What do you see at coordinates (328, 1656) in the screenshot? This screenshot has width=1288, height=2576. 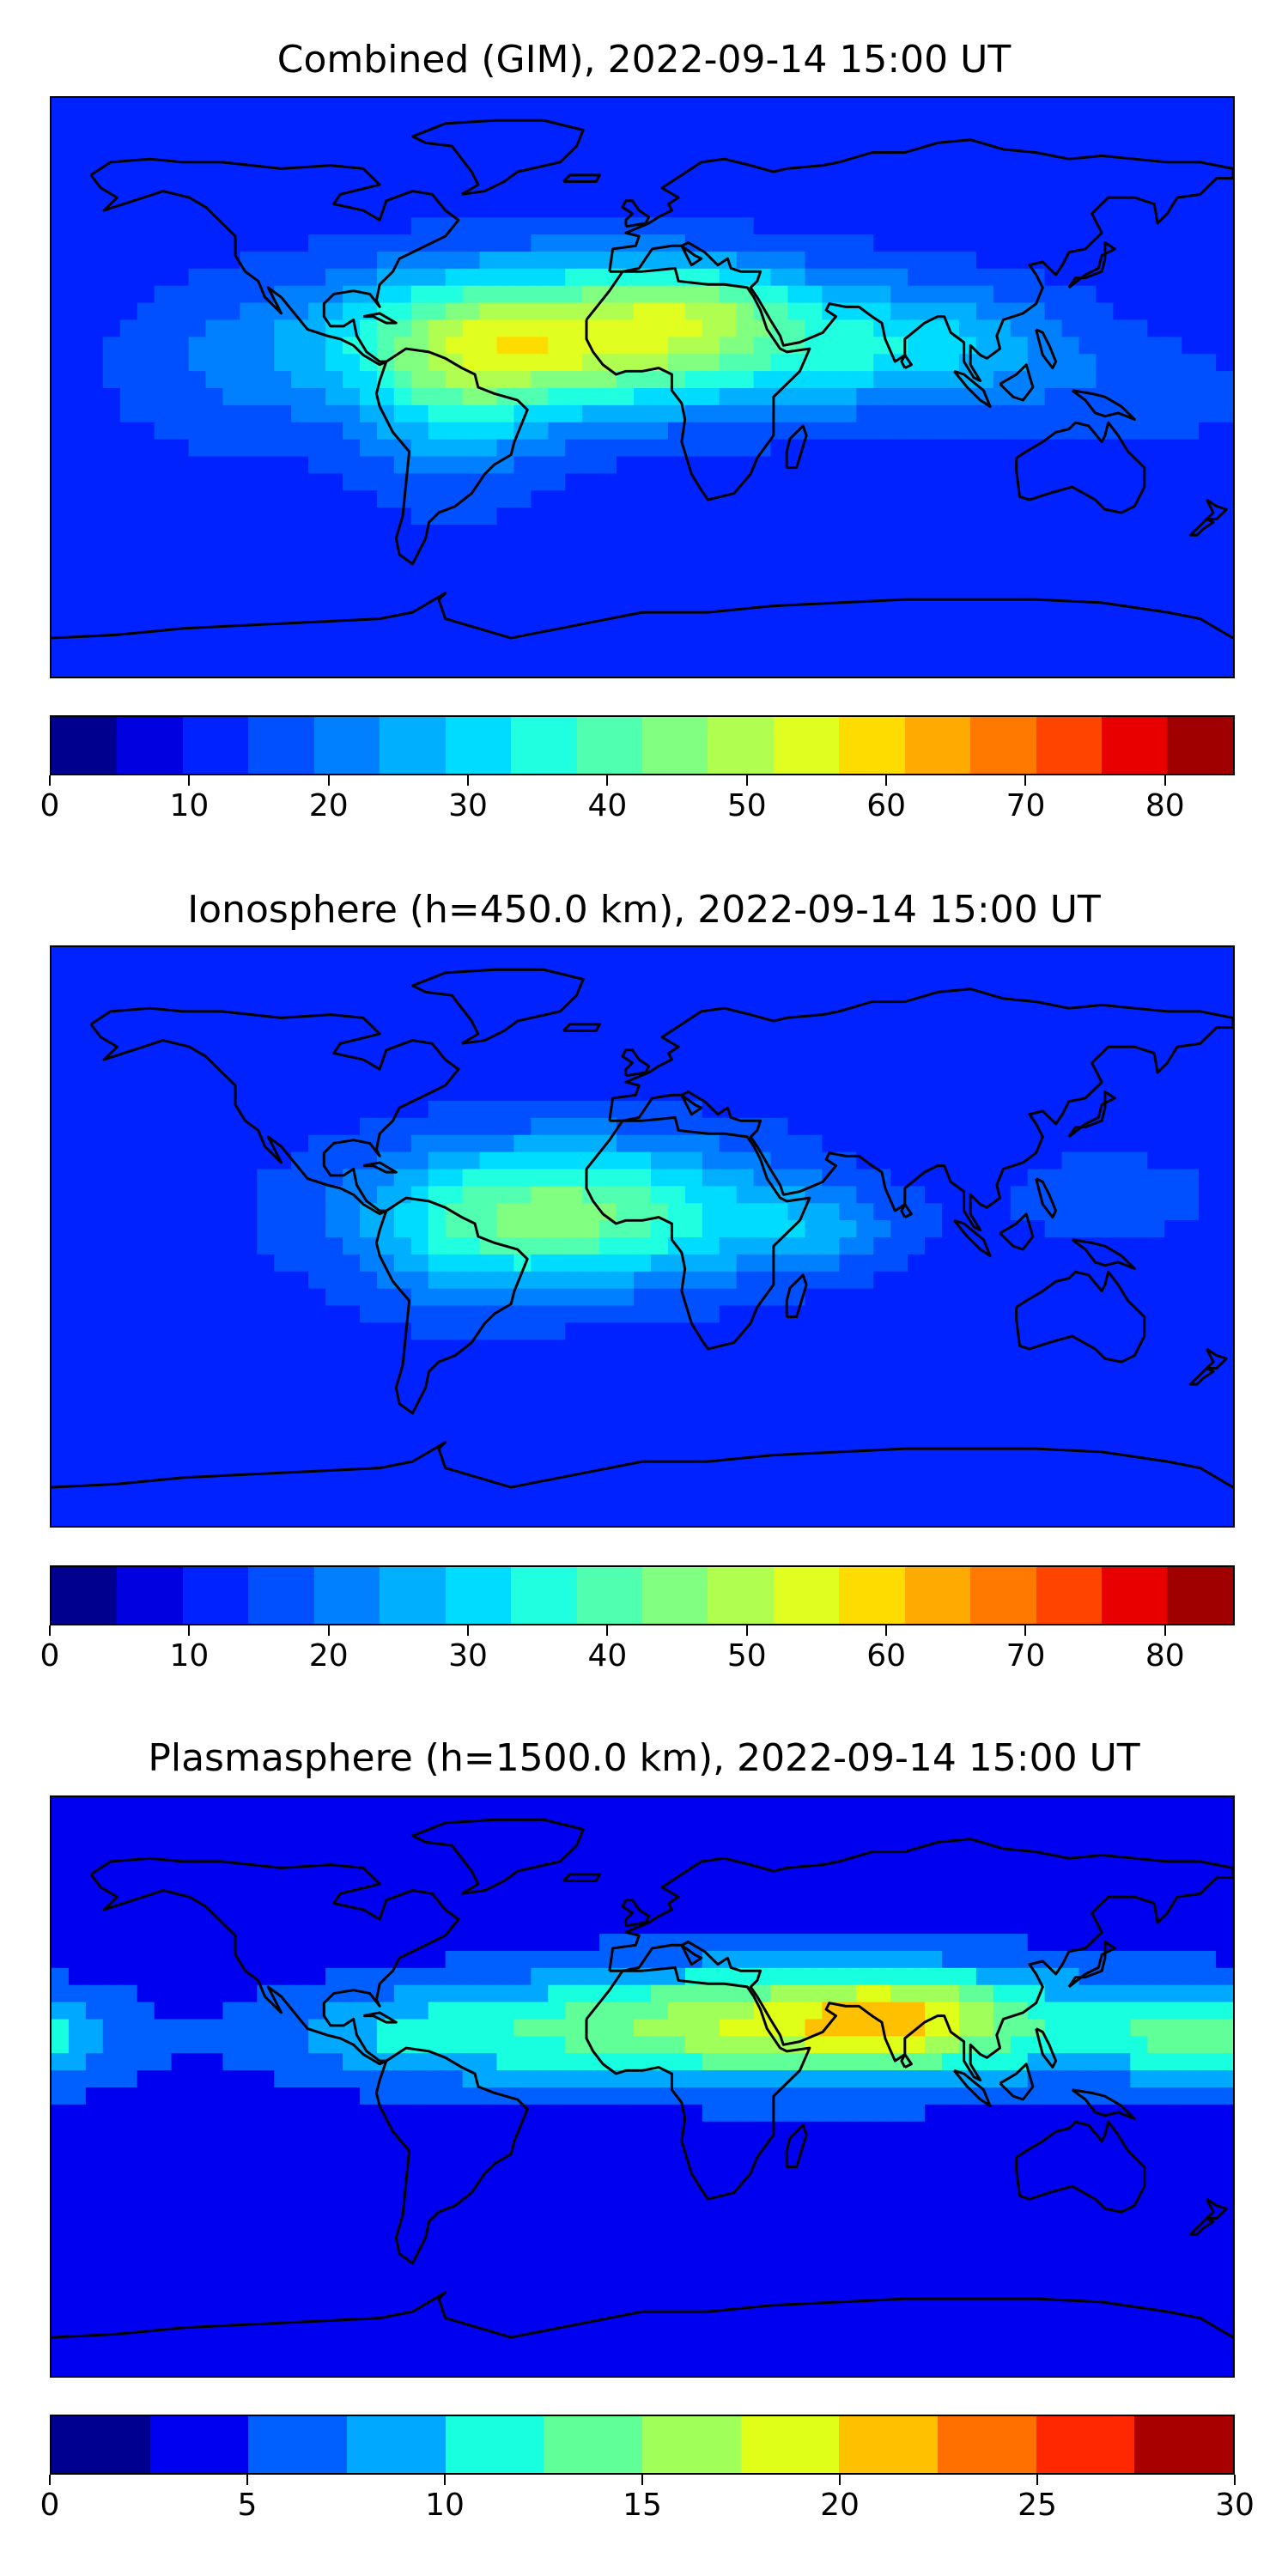 I see `colorbar-tick-label: 20` at bounding box center [328, 1656].